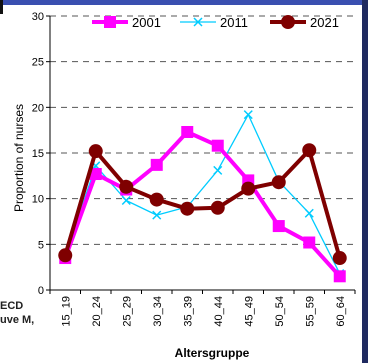 Image resolution: width=368 pixels, height=363 pixels. I want to click on cropped-text-fragment: ECD, so click(12, 306).